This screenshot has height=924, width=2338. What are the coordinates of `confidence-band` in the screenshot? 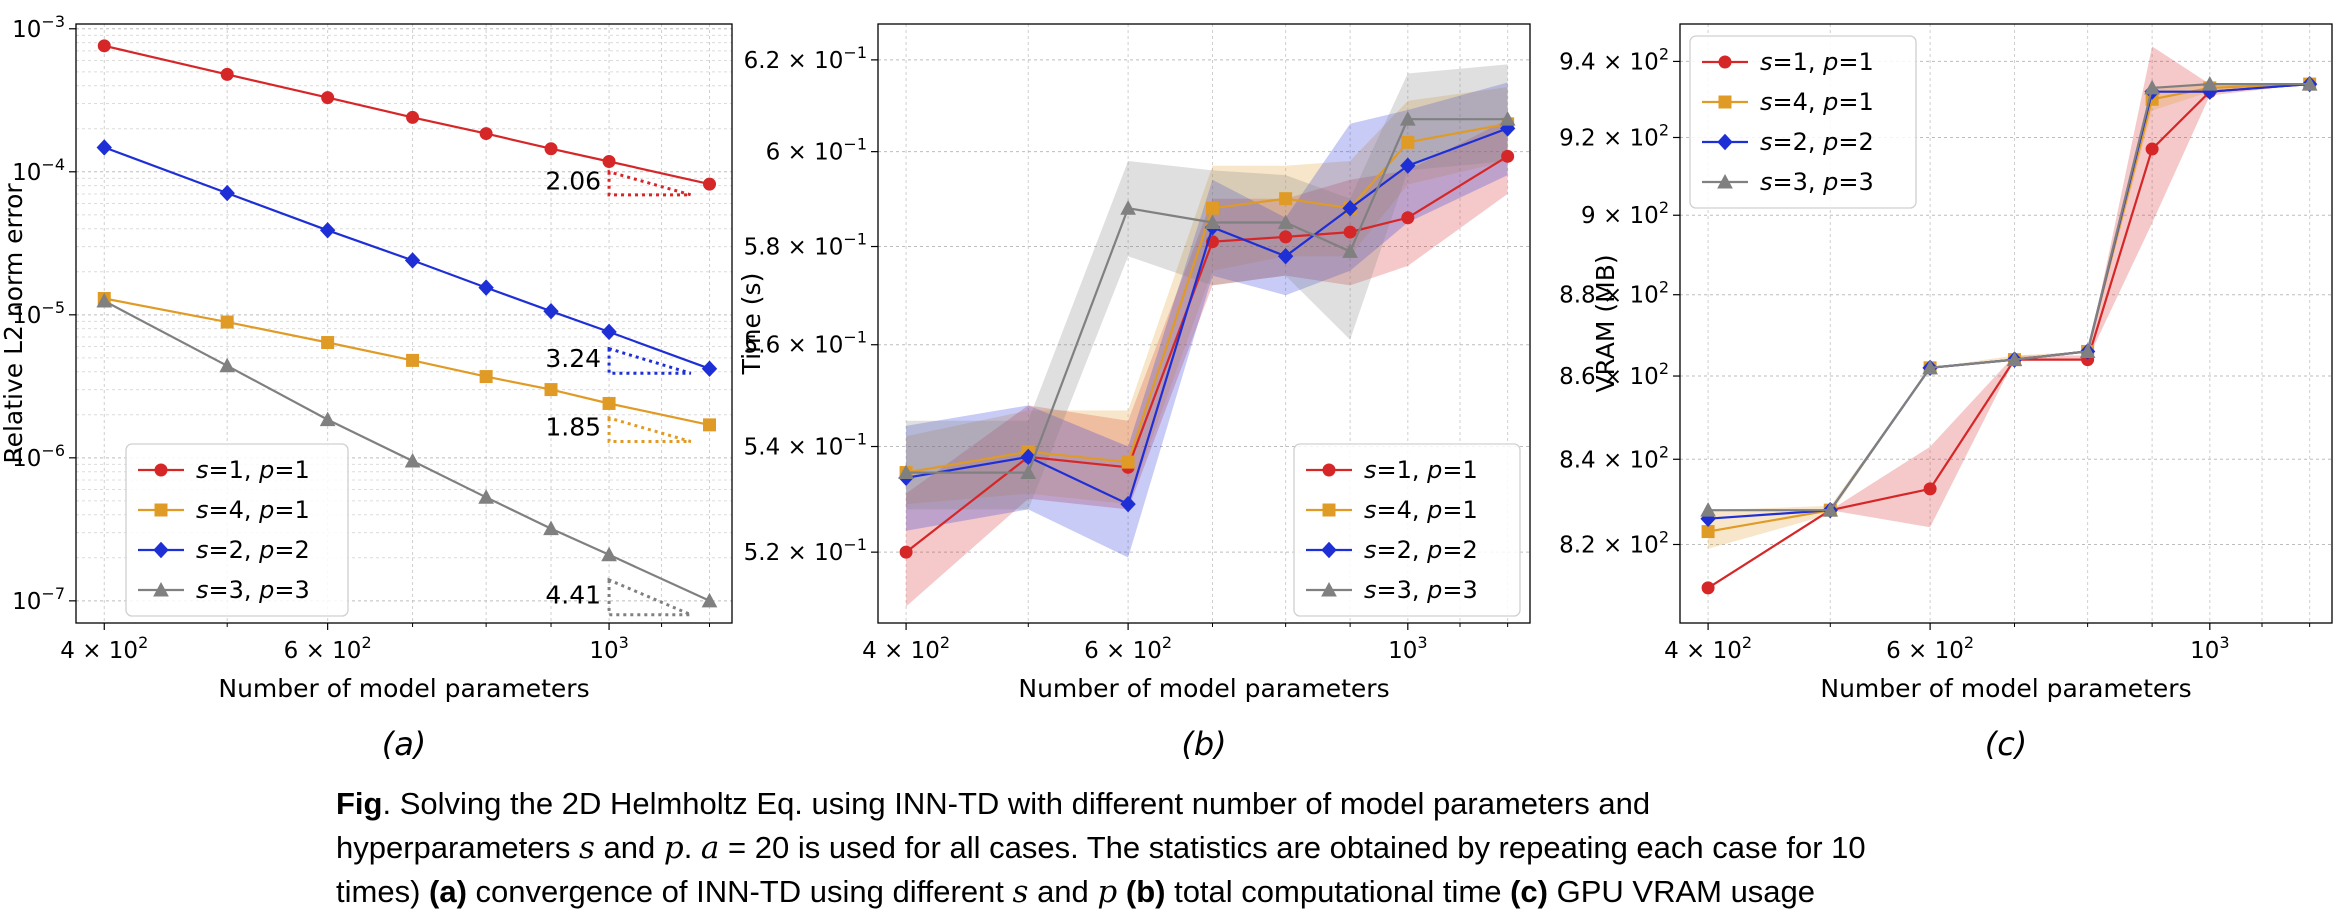 It's located at (1207, 296).